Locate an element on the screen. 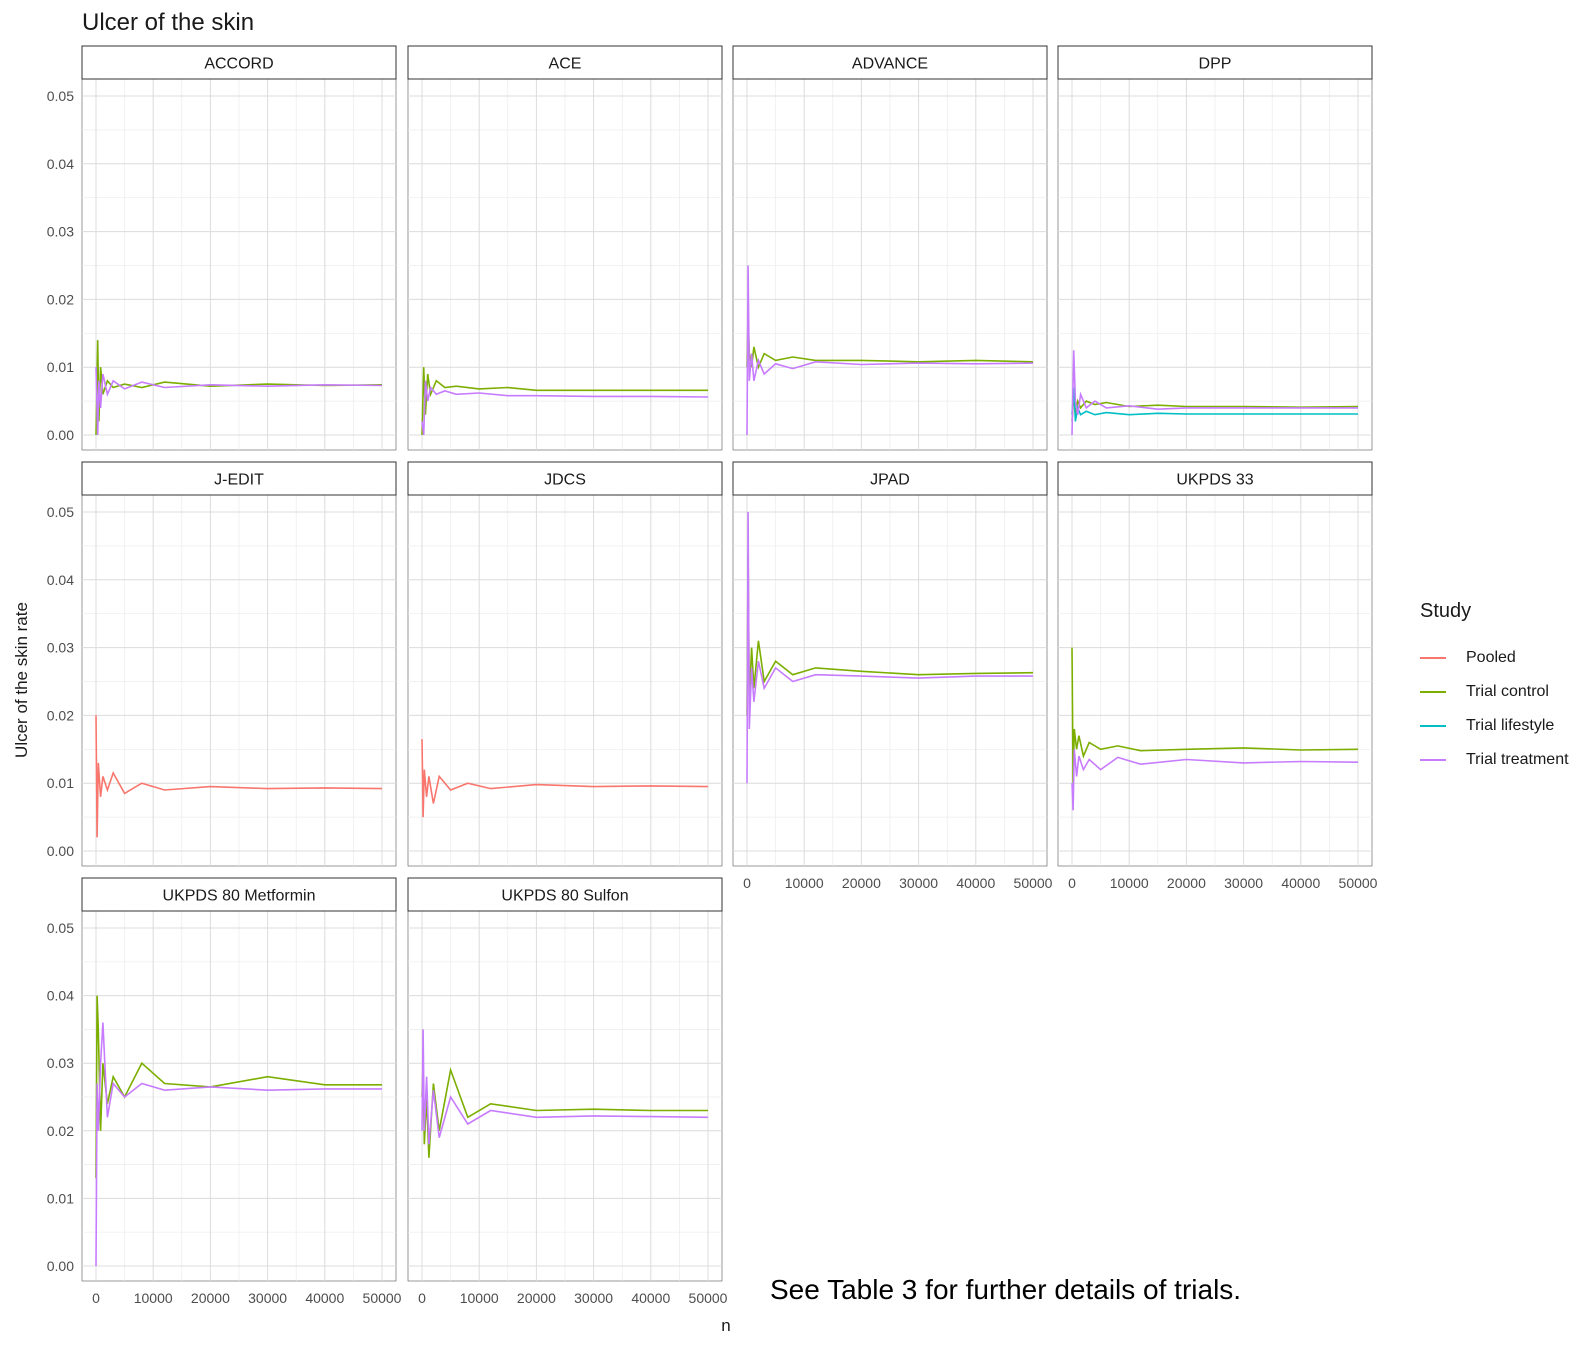  facet-label: UKPDS 33 is located at coordinates (1214, 480).